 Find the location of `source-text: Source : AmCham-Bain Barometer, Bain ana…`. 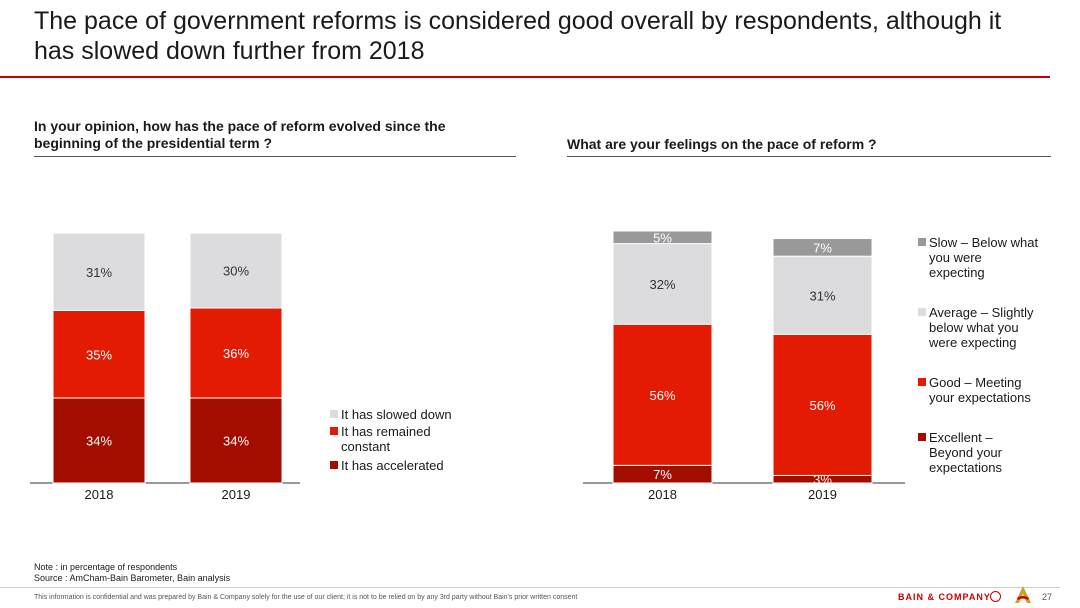

source-text: Source : AmCham-Bain Barometer, Bain ana… is located at coordinates (132, 578).